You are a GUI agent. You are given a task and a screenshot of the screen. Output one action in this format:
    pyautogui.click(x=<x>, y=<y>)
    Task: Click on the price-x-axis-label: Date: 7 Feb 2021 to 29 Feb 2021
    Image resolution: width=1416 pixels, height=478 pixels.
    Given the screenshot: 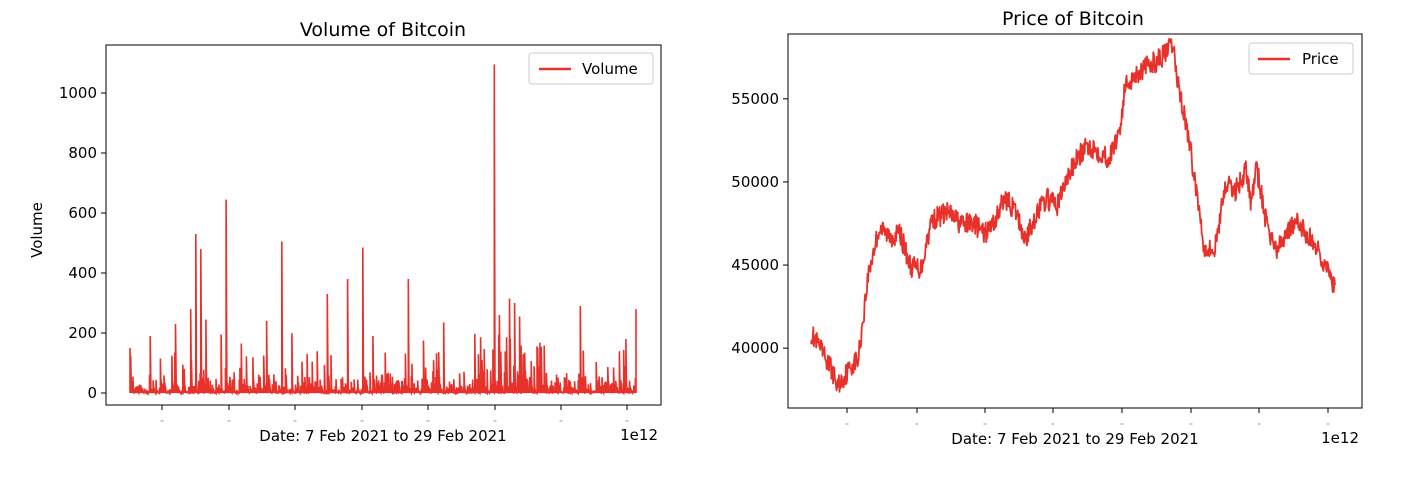 What is the action you would take?
    pyautogui.click(x=1074, y=439)
    